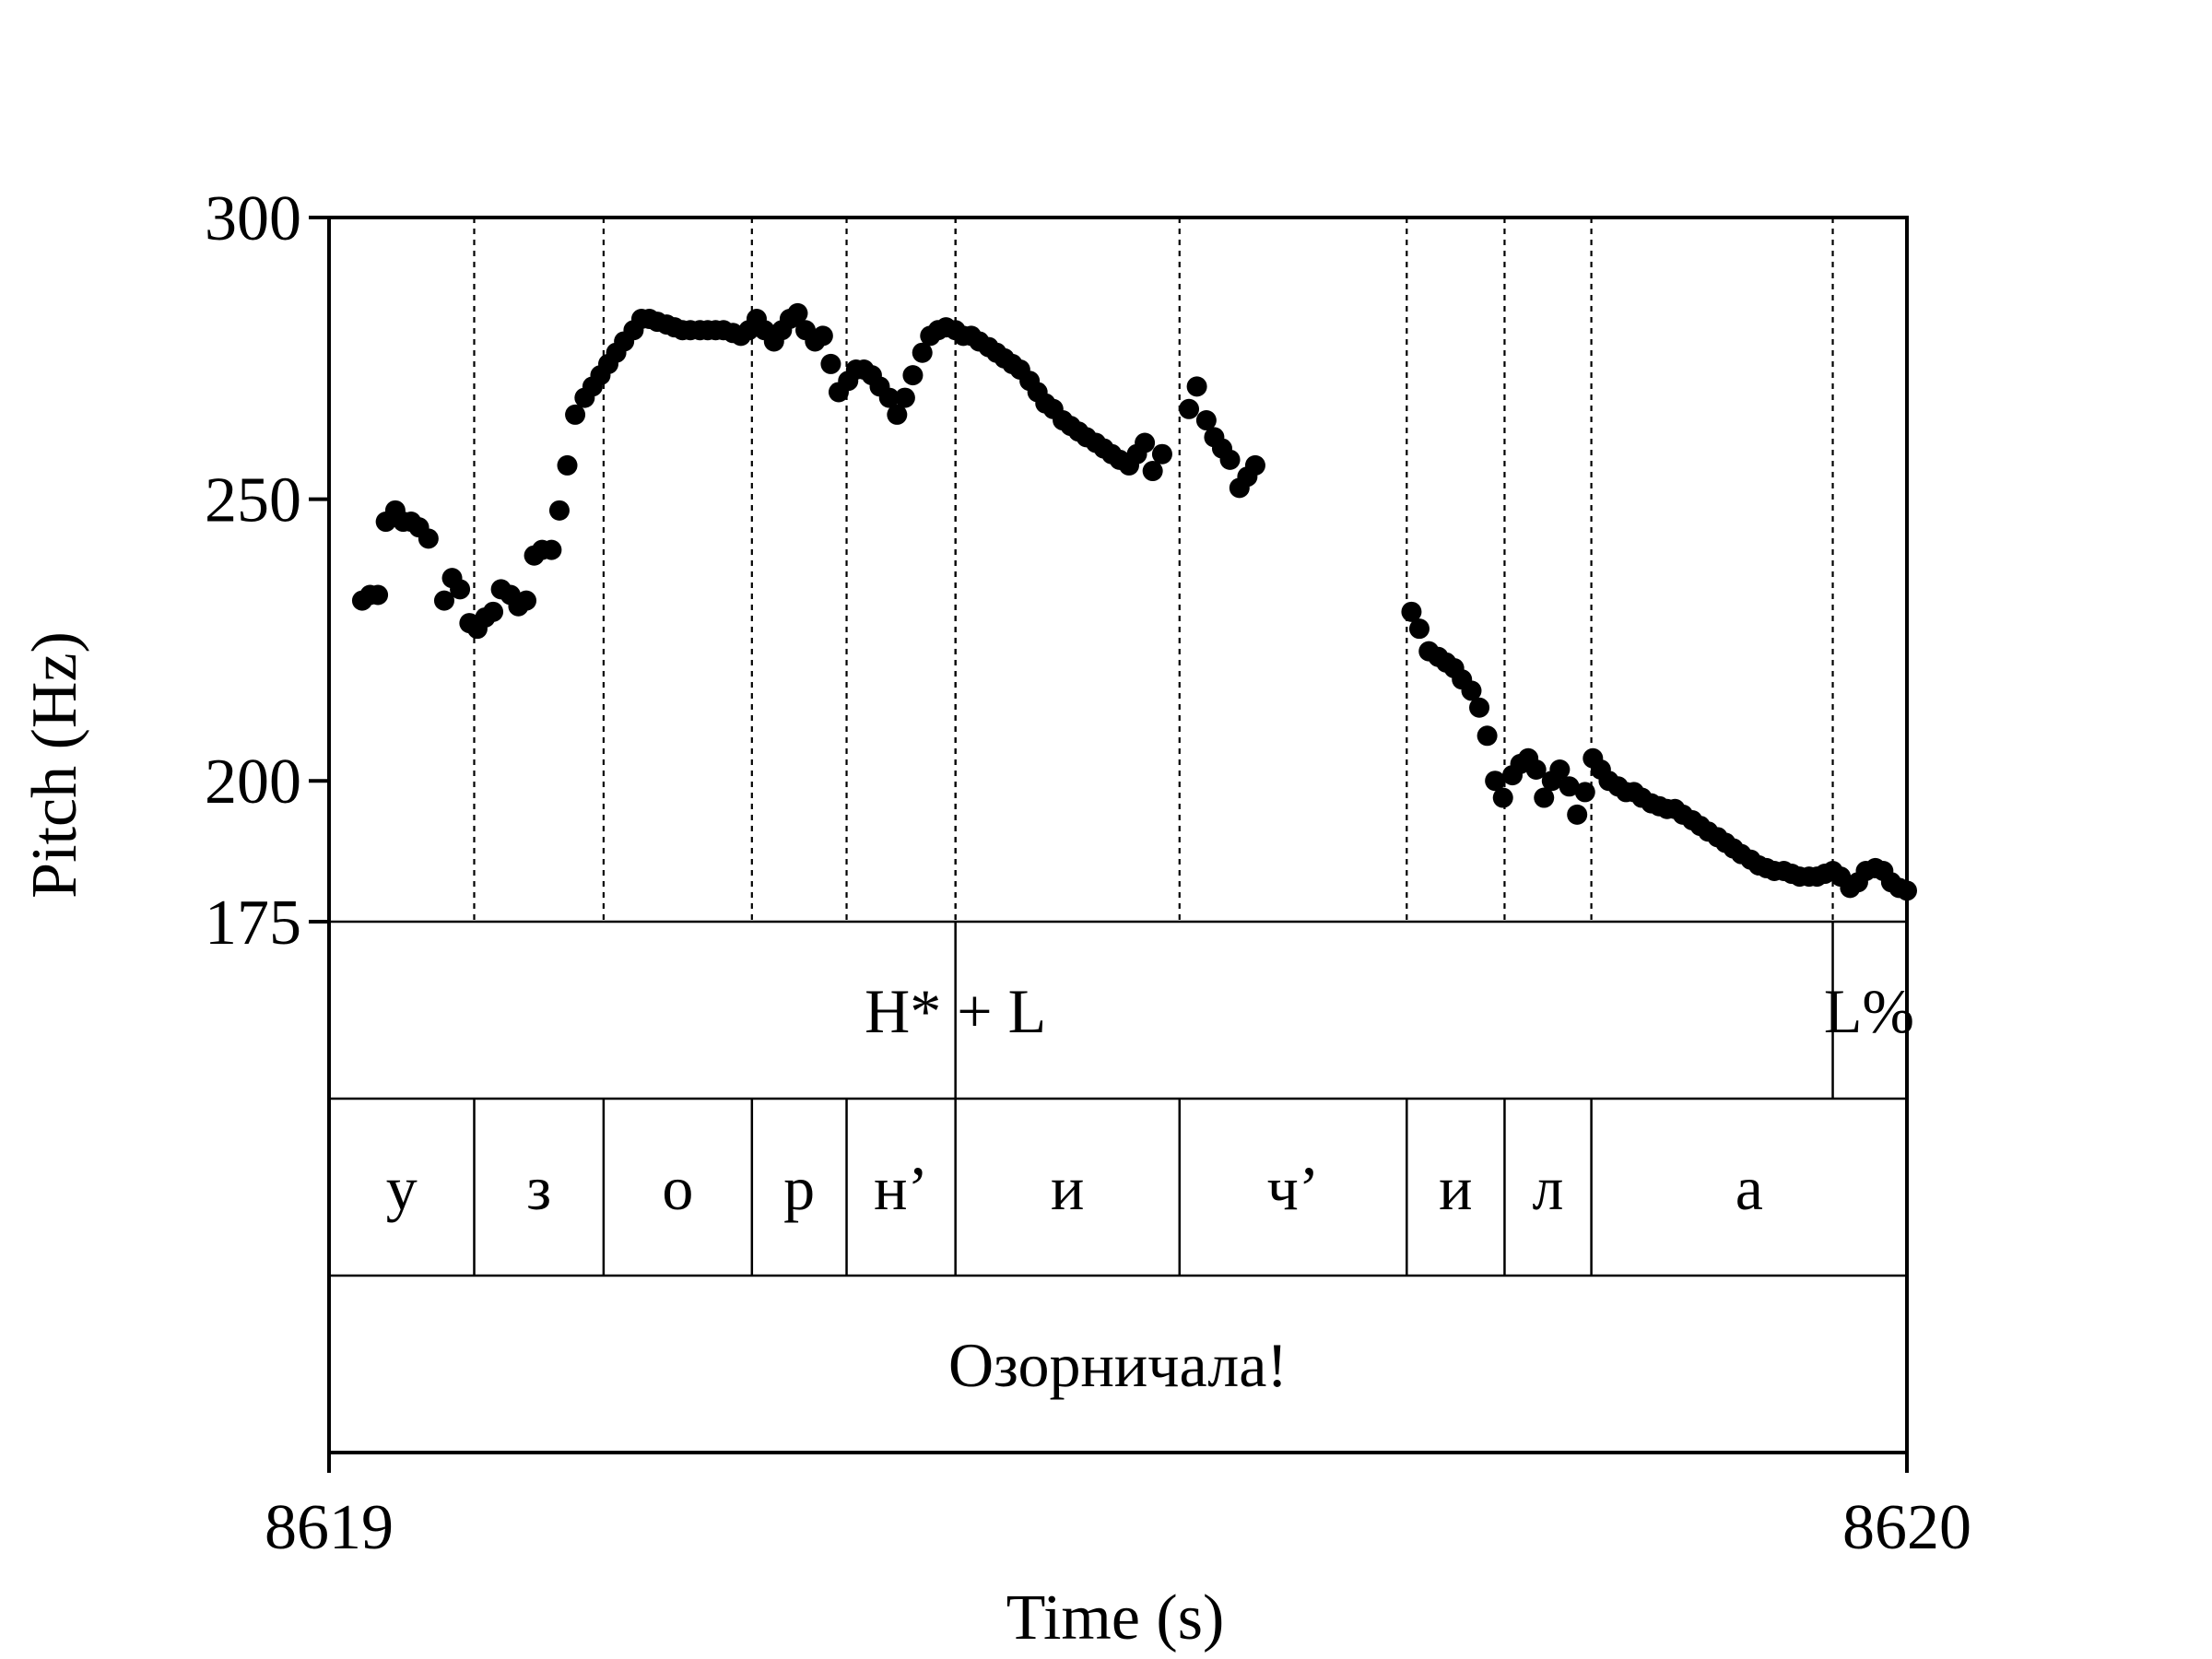 The height and width of the screenshot is (1659, 2212). I want to click on segment-label: н’, so click(901, 1188).